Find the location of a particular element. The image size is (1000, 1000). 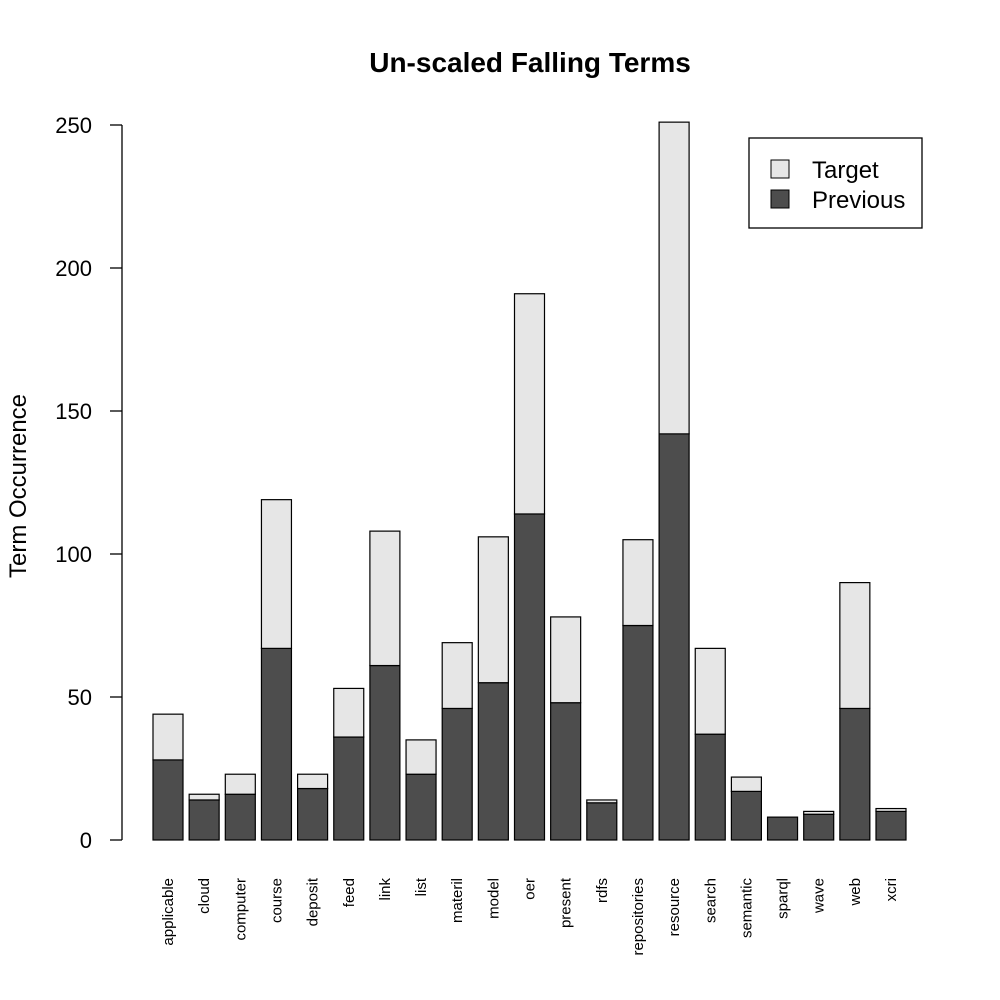

x-tick-label: cloud is located at coordinates (204, 896).